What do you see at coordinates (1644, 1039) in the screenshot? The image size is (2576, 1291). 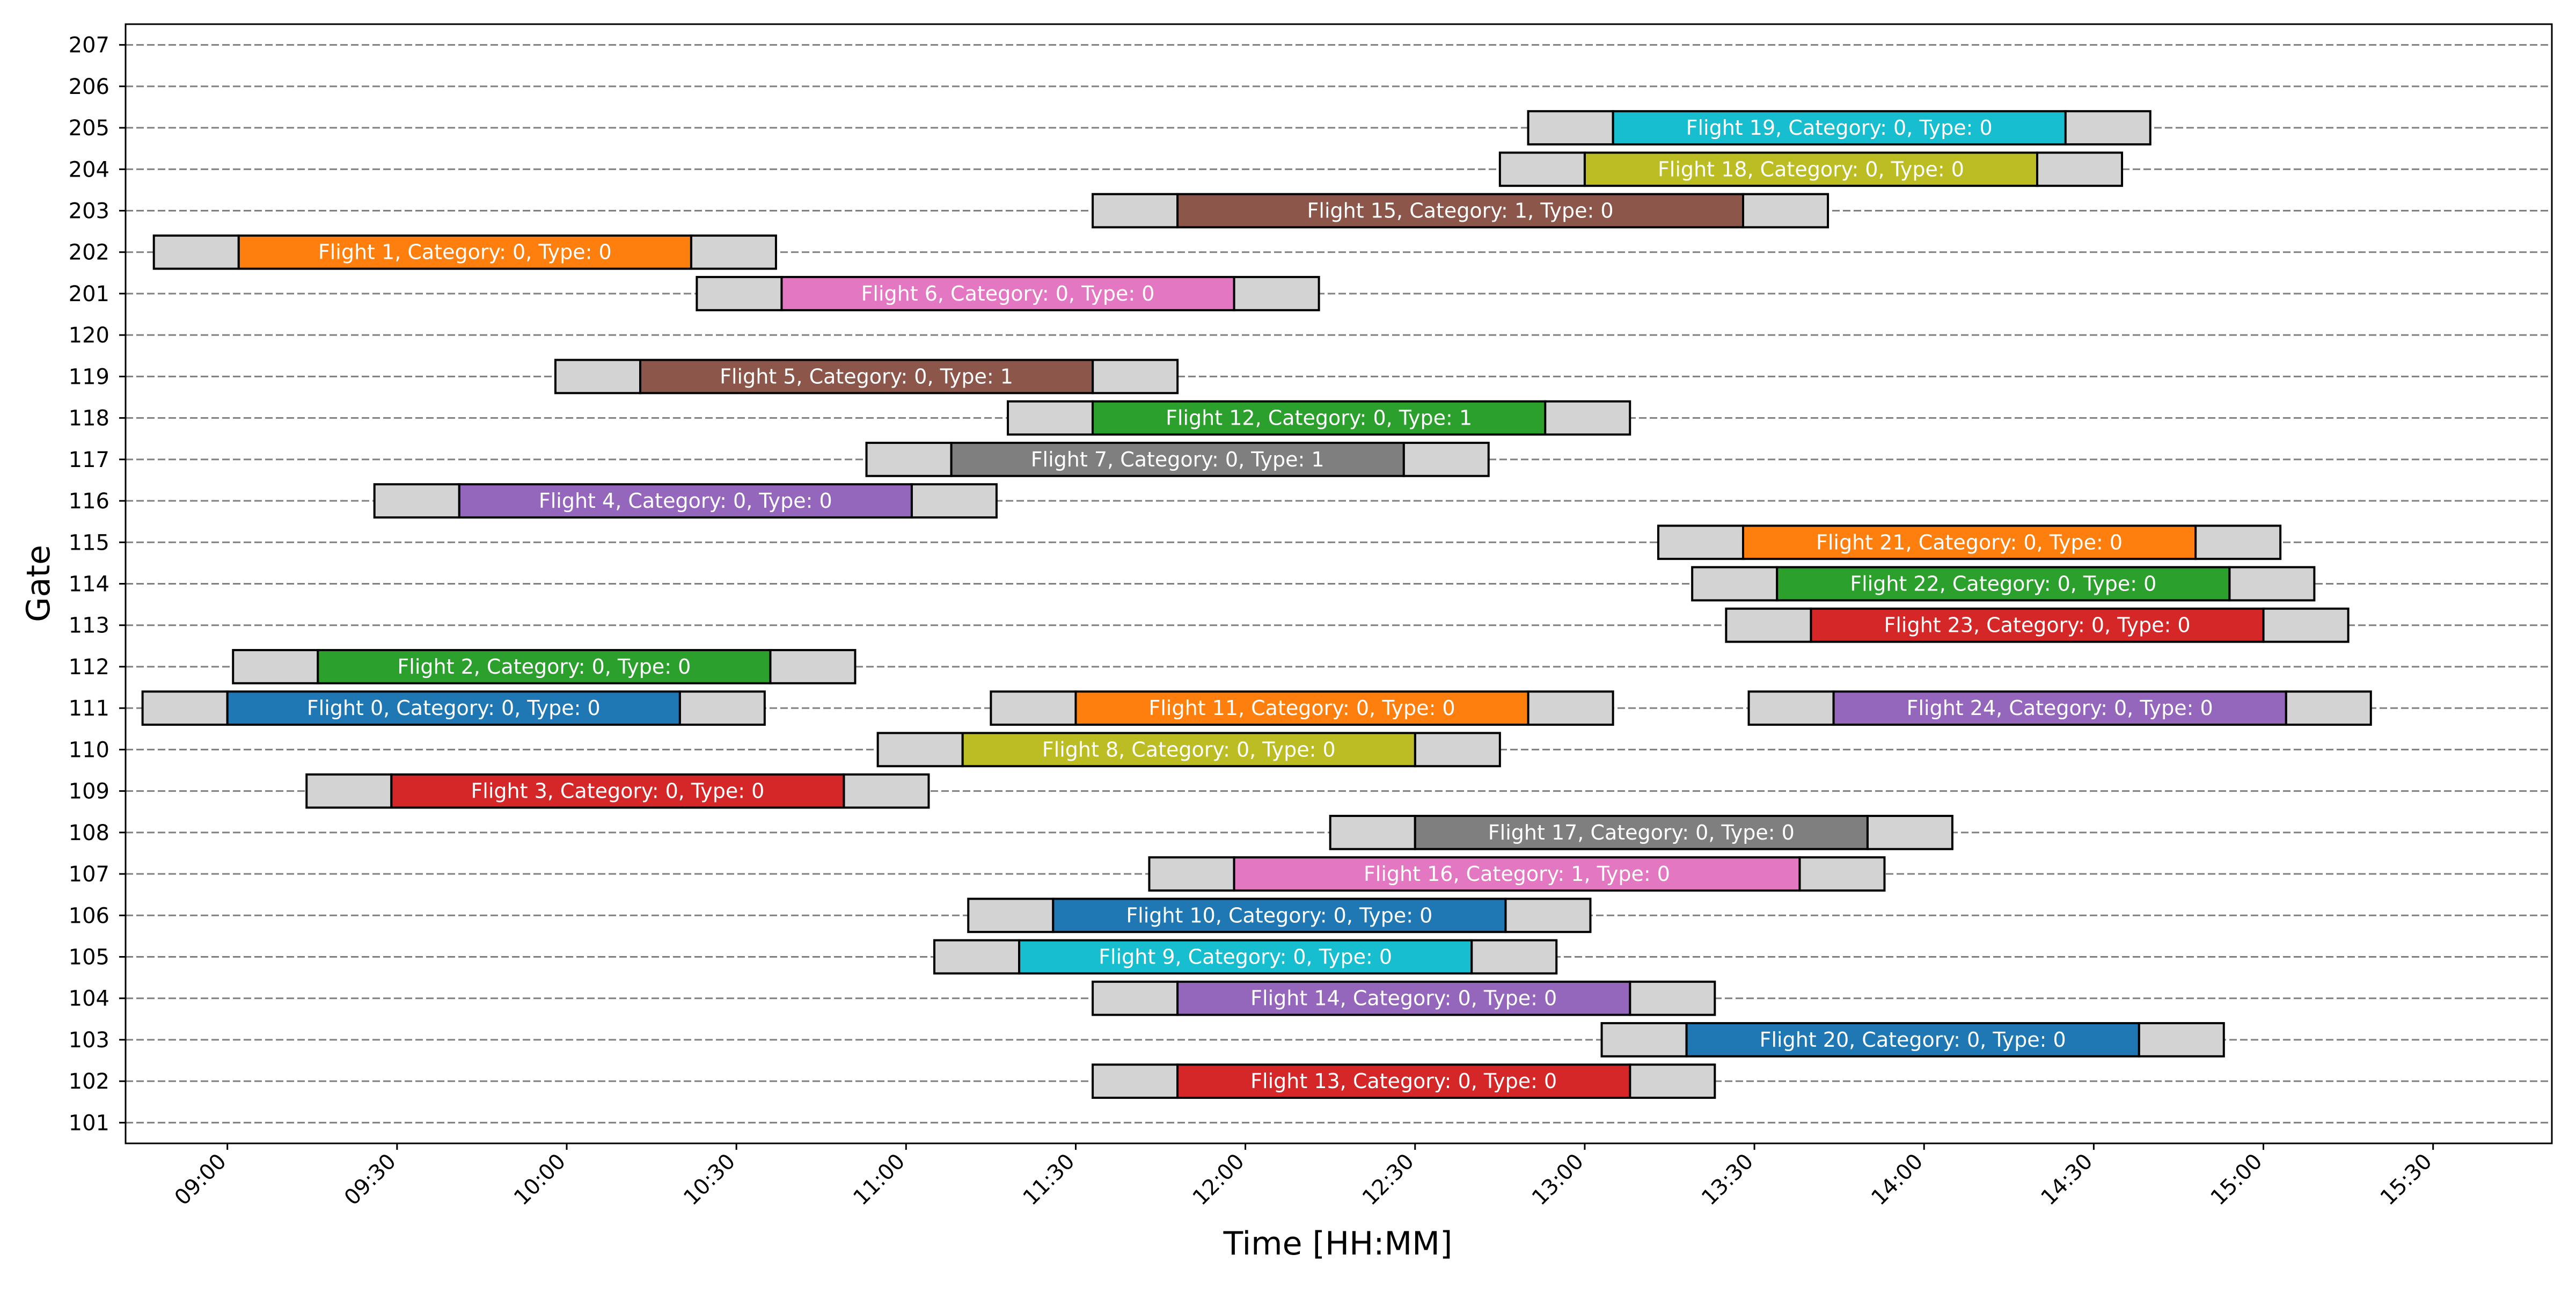 I see `flight-20-buffer-before` at bounding box center [1644, 1039].